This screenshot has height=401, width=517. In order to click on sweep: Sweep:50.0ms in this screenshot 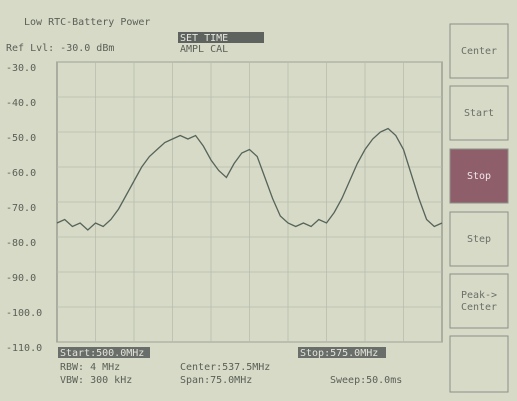, I will do `click(366, 380)`.